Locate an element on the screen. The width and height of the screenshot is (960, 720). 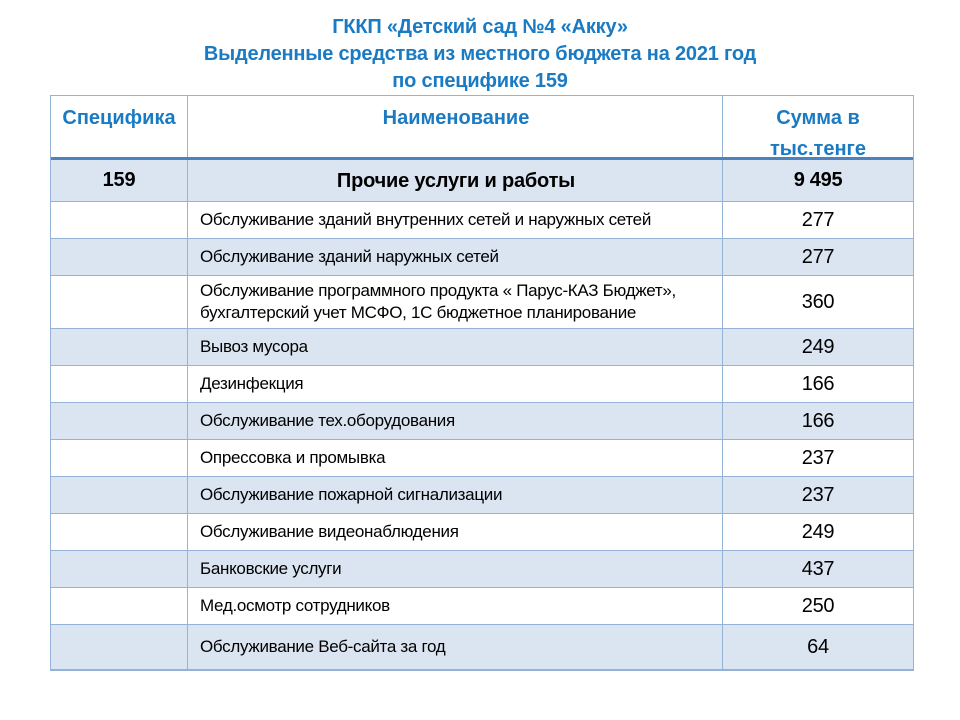
name-value: Прочие услуги и работы is located at coordinates (456, 180).